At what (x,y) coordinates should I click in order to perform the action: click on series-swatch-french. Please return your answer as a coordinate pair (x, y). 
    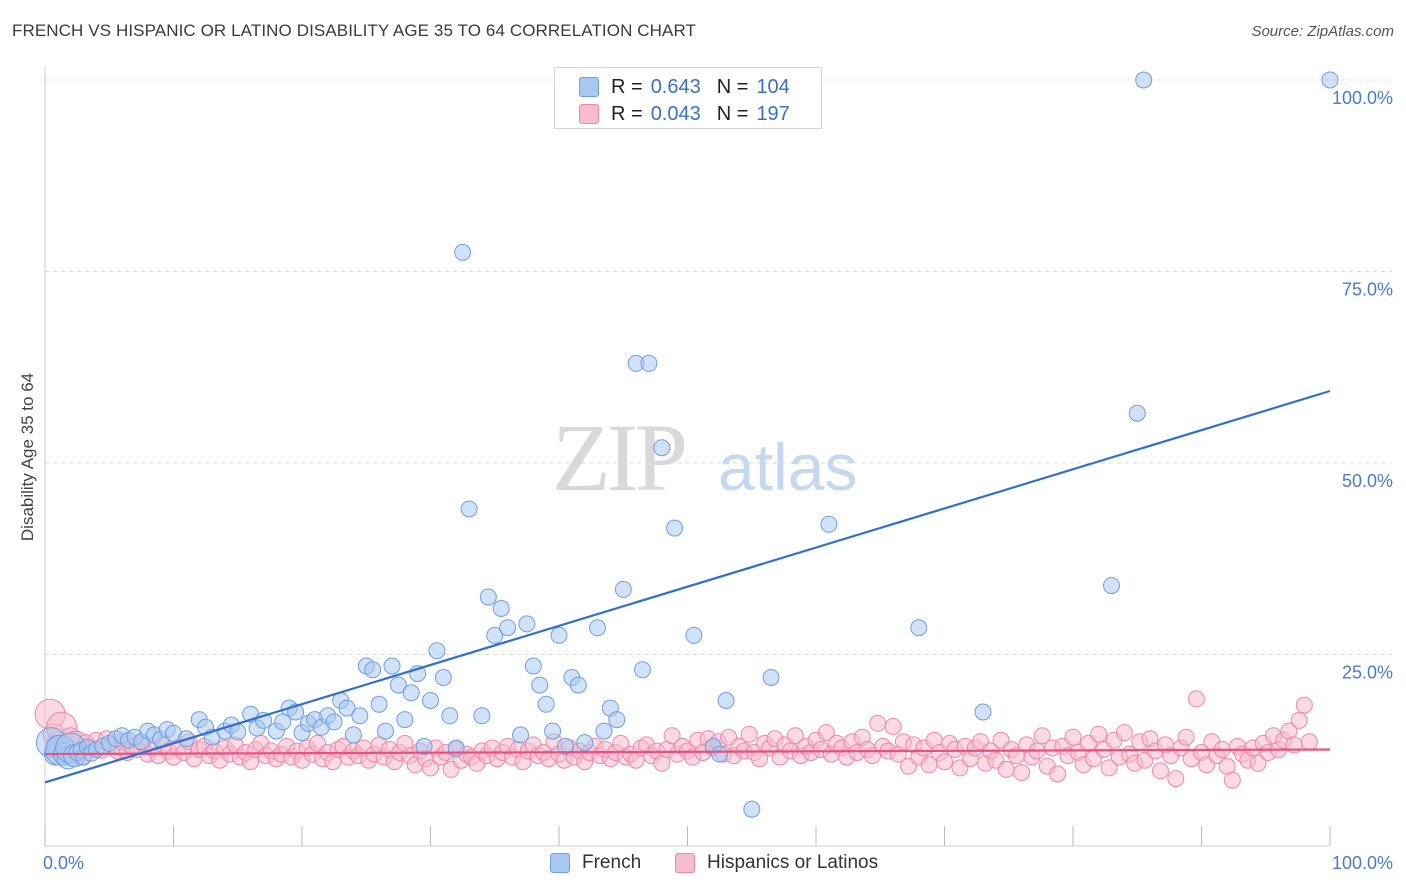
    Looking at the image, I should click on (560, 863).